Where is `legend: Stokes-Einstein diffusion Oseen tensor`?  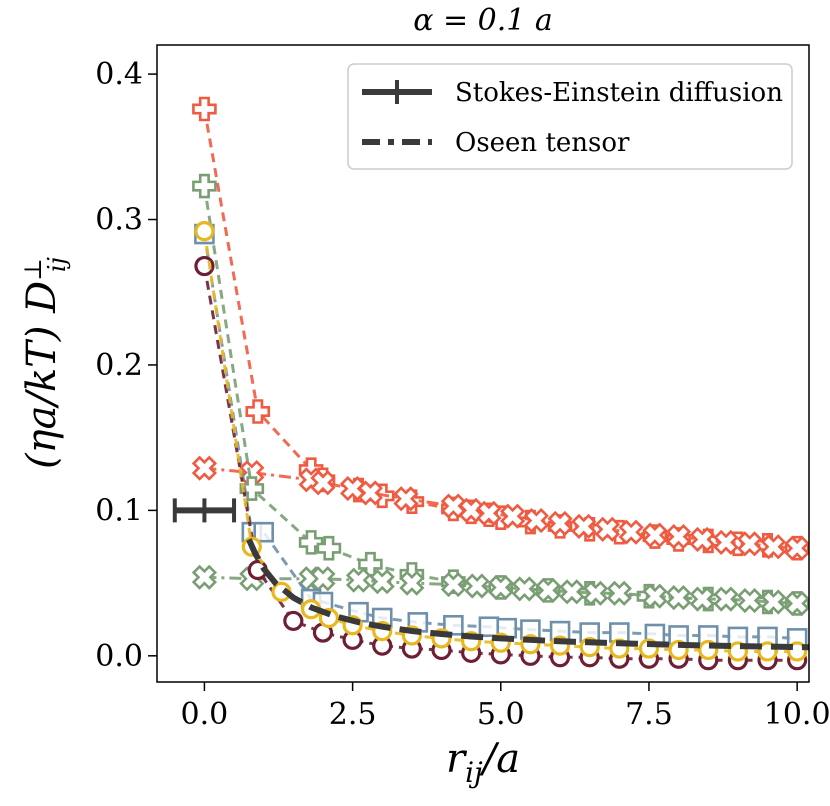
legend: Stokes-Einstein diffusion Oseen tensor is located at coordinates (570, 116).